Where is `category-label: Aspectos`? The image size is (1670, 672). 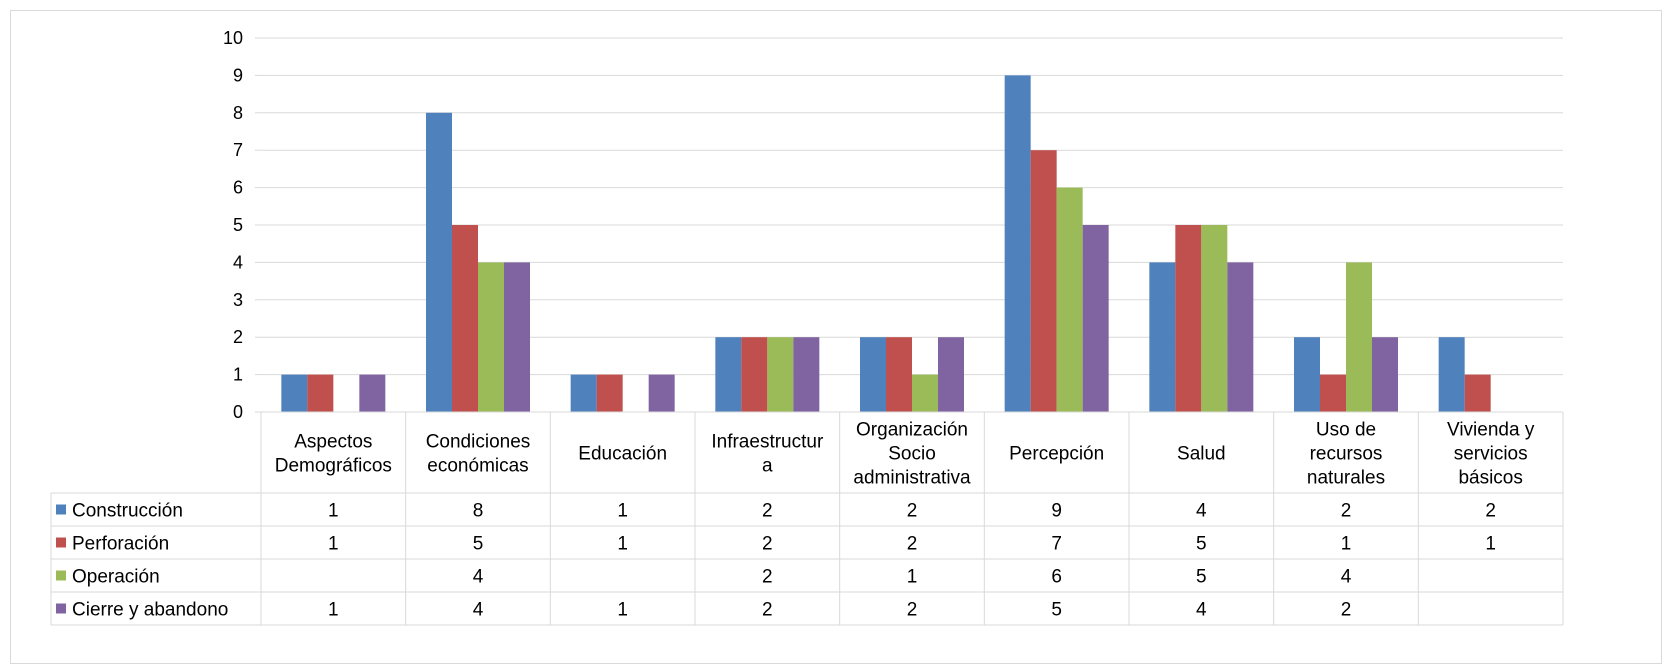
category-label: Aspectos is located at coordinates (333, 442).